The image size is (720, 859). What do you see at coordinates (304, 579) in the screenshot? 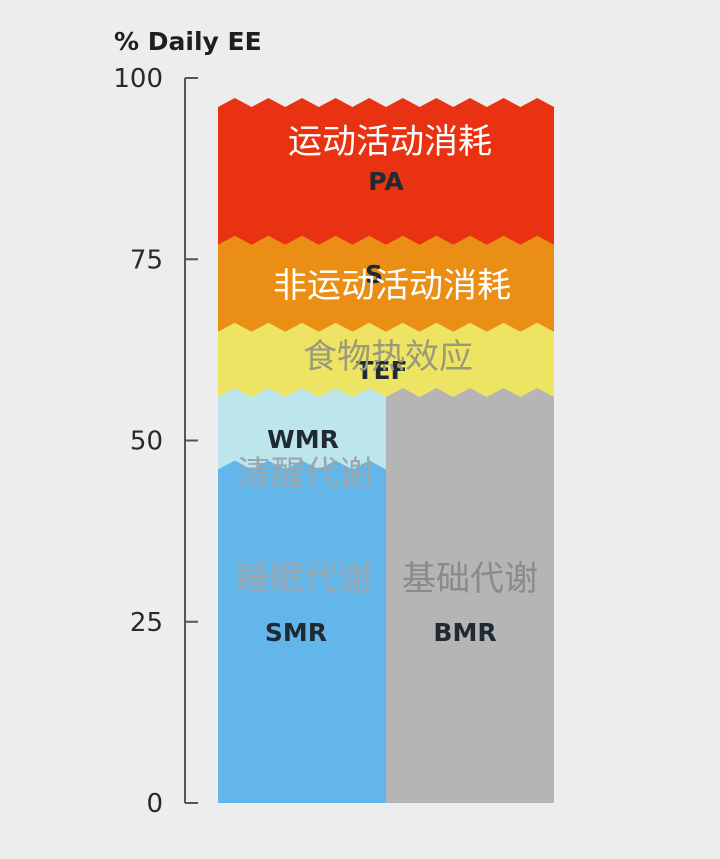
I see `label-smr-zh: 睡眠代谢` at bounding box center [304, 579].